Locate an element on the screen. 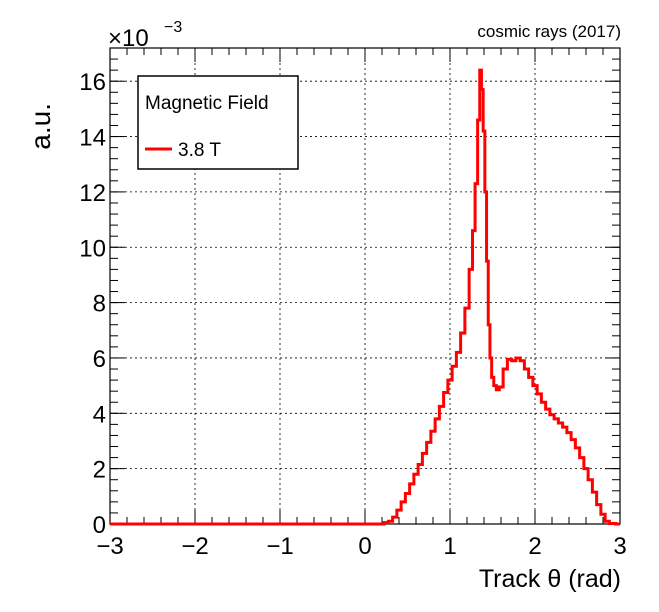 The height and width of the screenshot is (612, 659). y-tick-label: 12 is located at coordinates (92, 193).